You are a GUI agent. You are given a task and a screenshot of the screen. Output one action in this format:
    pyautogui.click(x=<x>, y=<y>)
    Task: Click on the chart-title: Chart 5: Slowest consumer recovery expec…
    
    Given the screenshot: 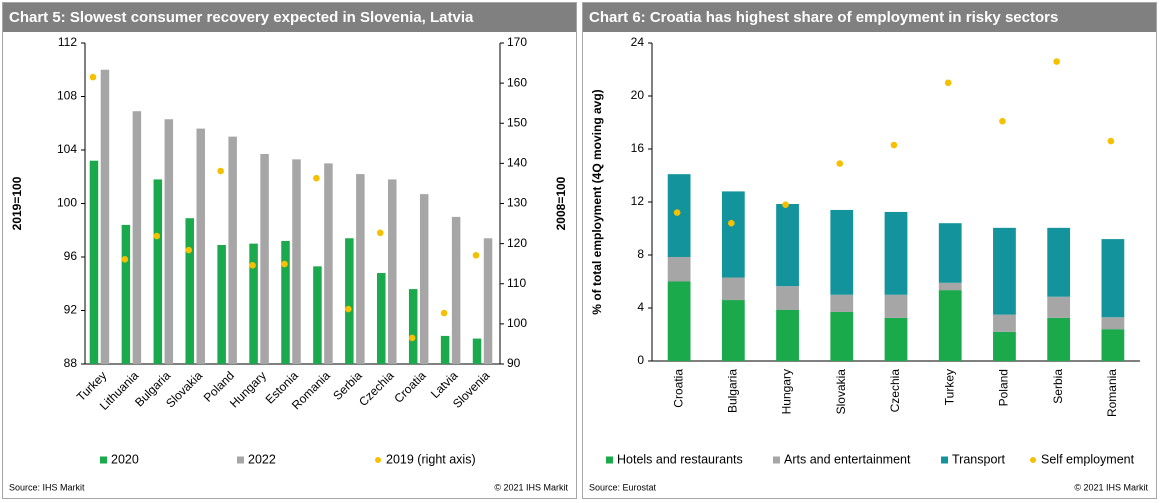 What is the action you would take?
    pyautogui.click(x=241, y=17)
    